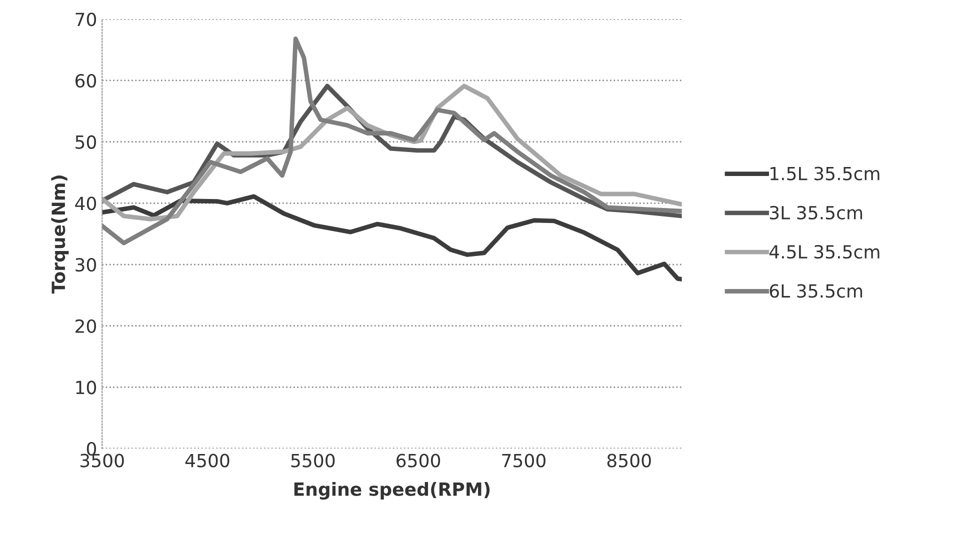 The width and height of the screenshot is (963, 547). I want to click on y-tick-label: 20, so click(86, 326).